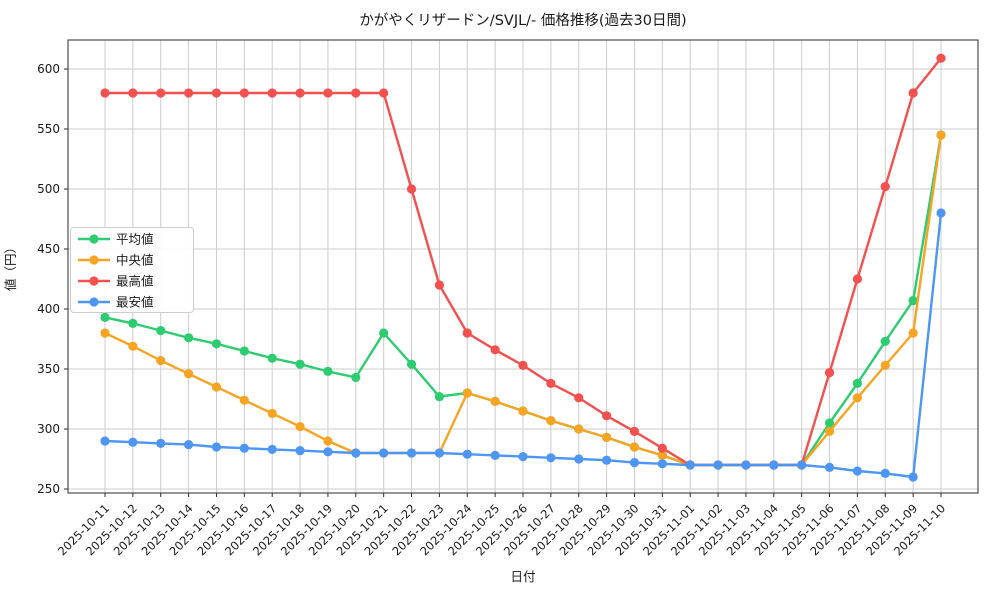 This screenshot has width=1000, height=600. I want to click on y-tick-label: 350, so click(48, 369).